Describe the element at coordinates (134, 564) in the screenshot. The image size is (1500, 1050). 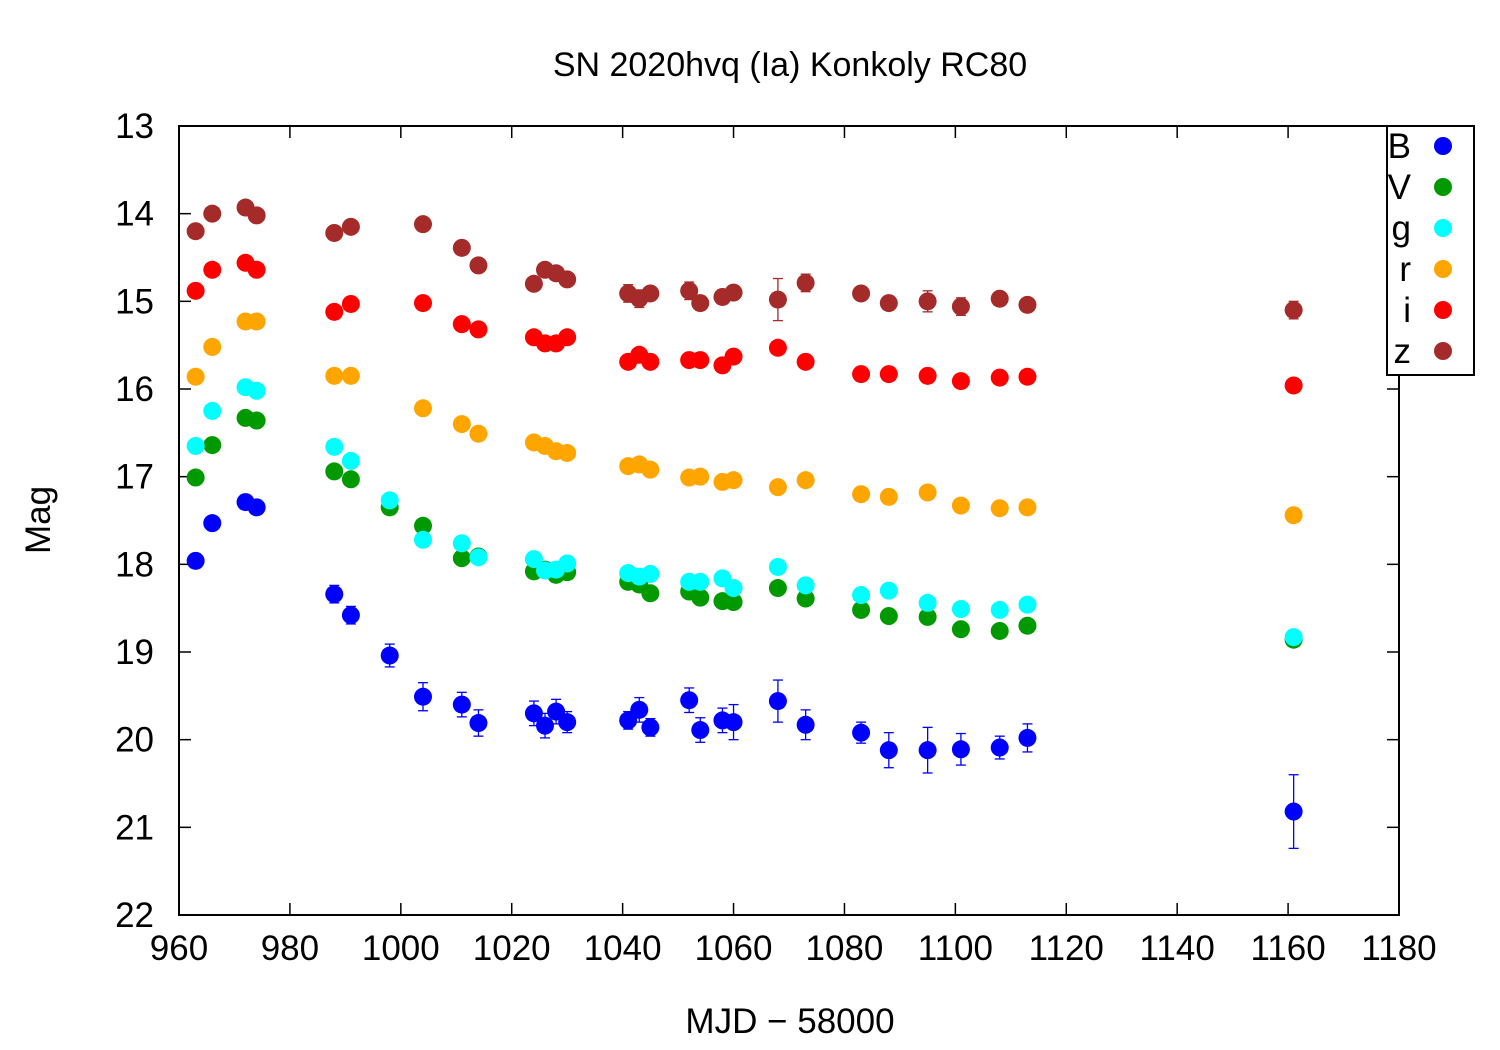
I see `y-tick-label: 18` at that location.